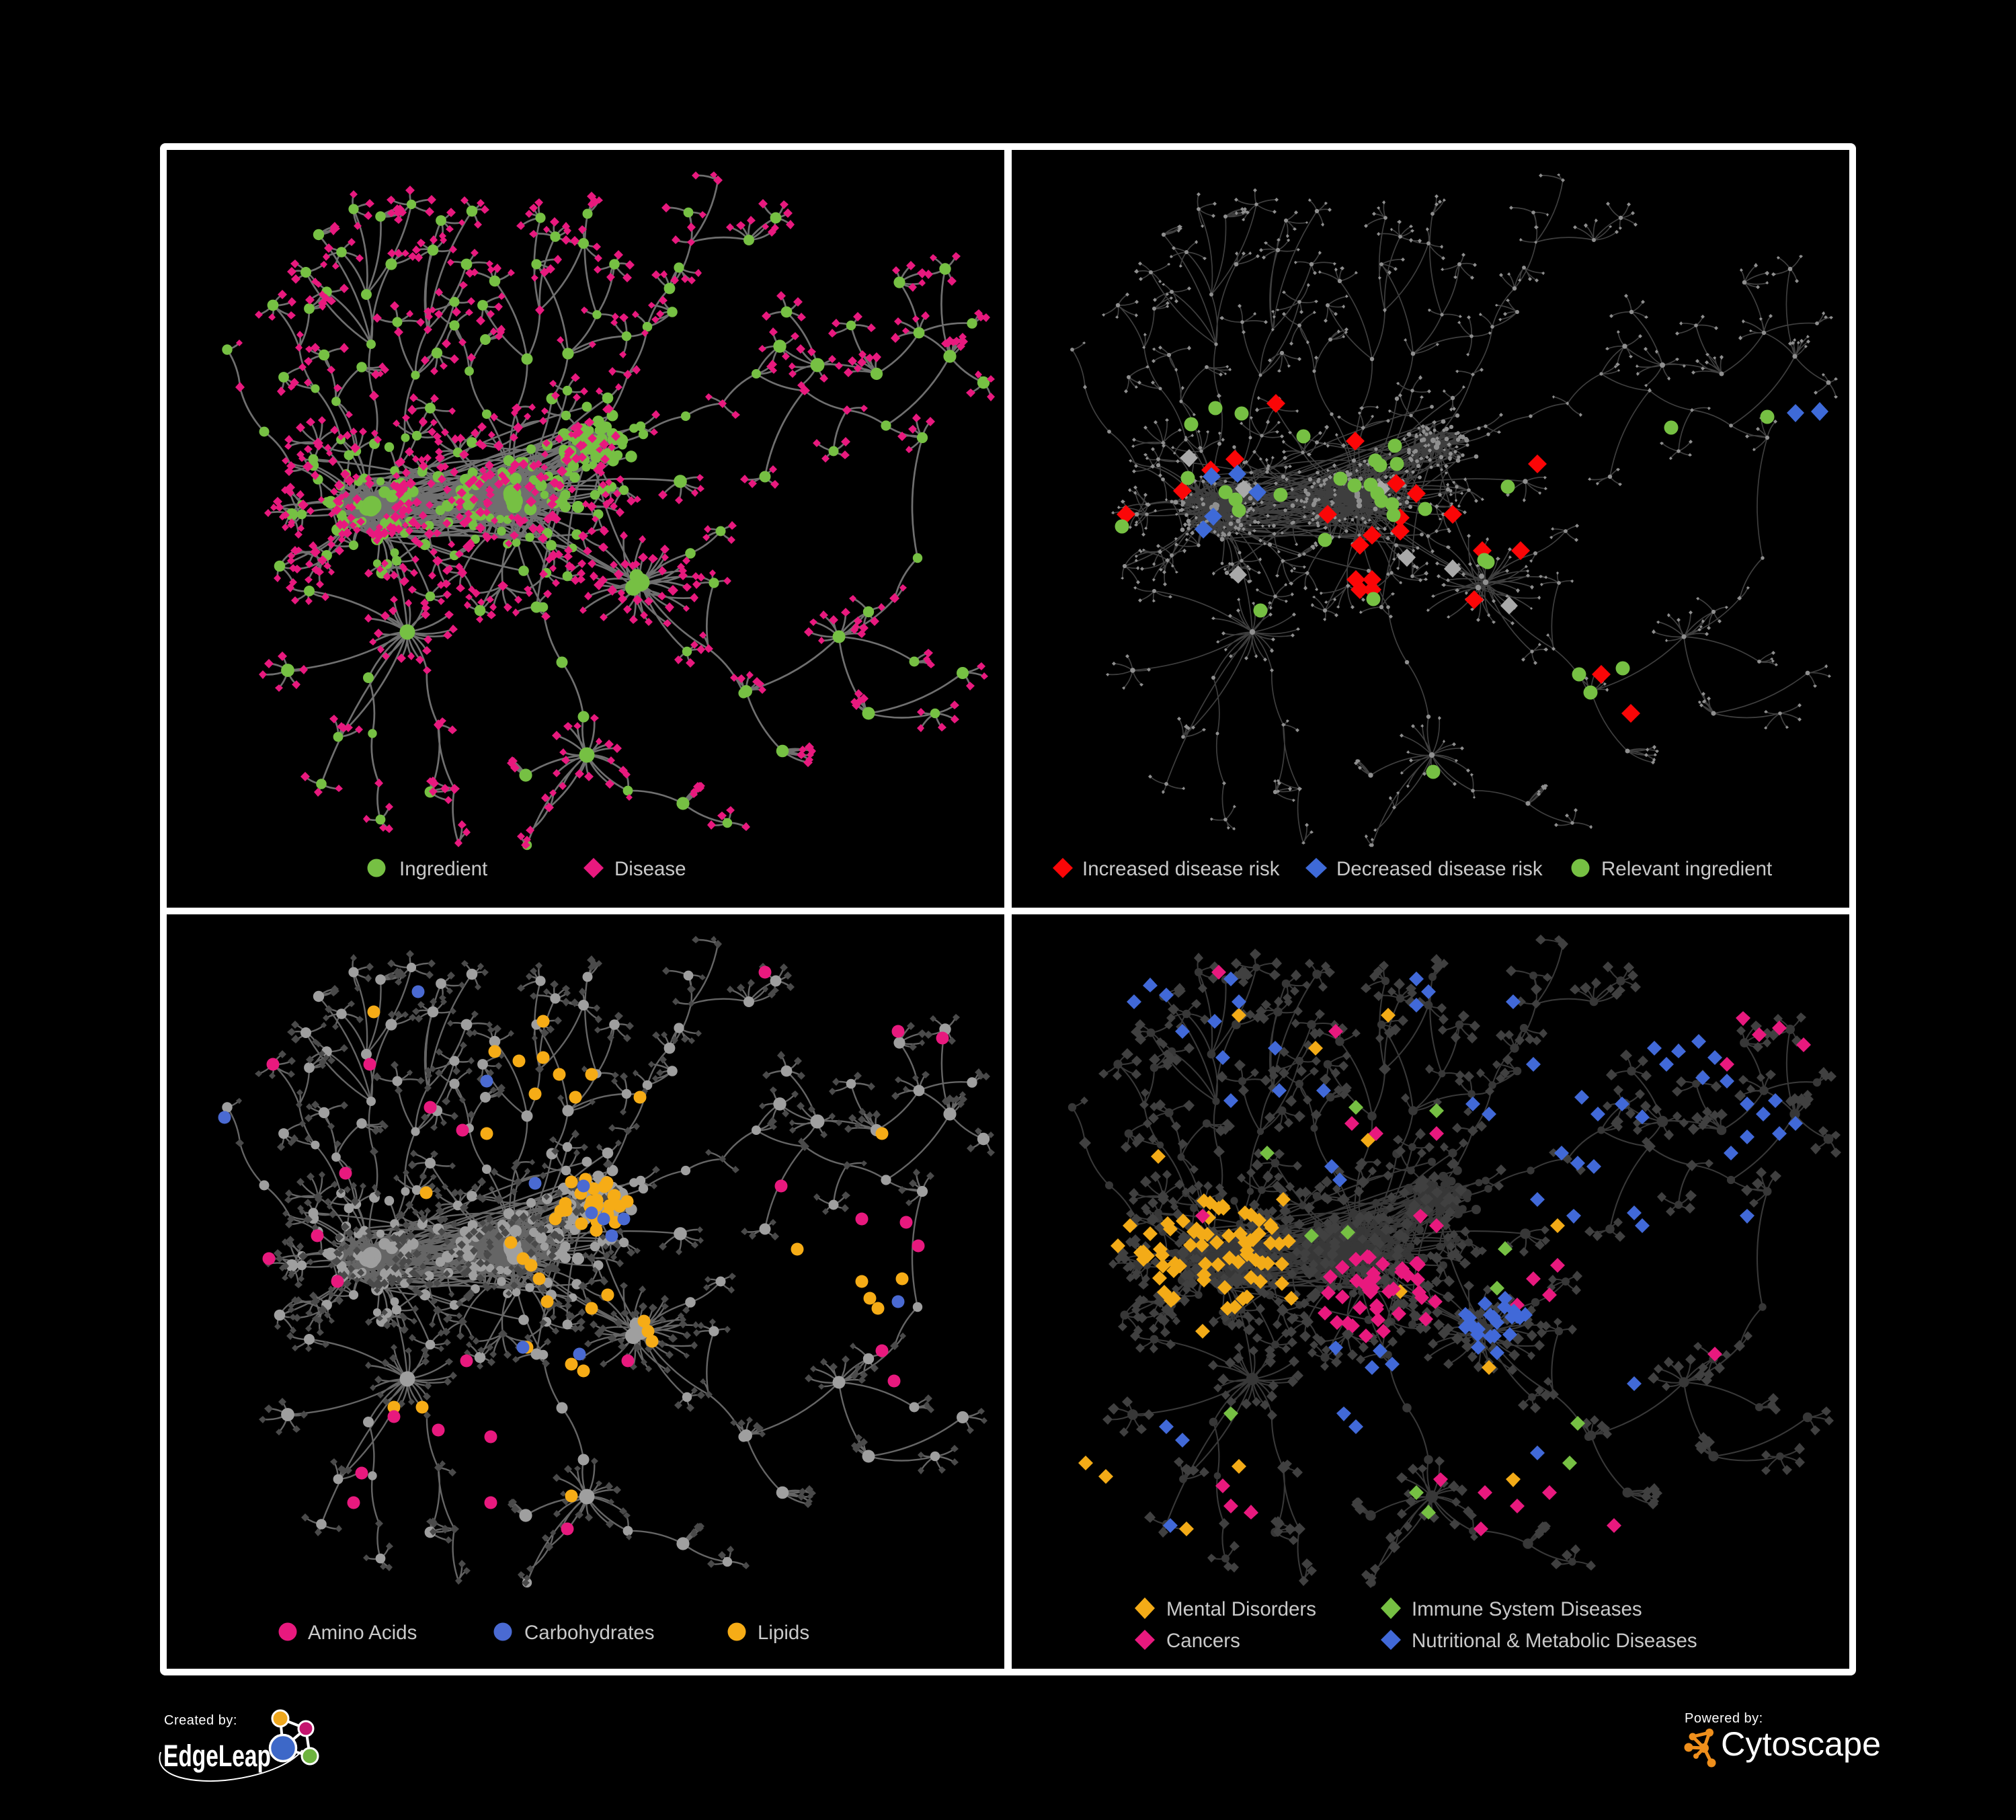  Describe the element at coordinates (1801, 1744) in the screenshot. I see `svg-text: Cytoscape` at that location.